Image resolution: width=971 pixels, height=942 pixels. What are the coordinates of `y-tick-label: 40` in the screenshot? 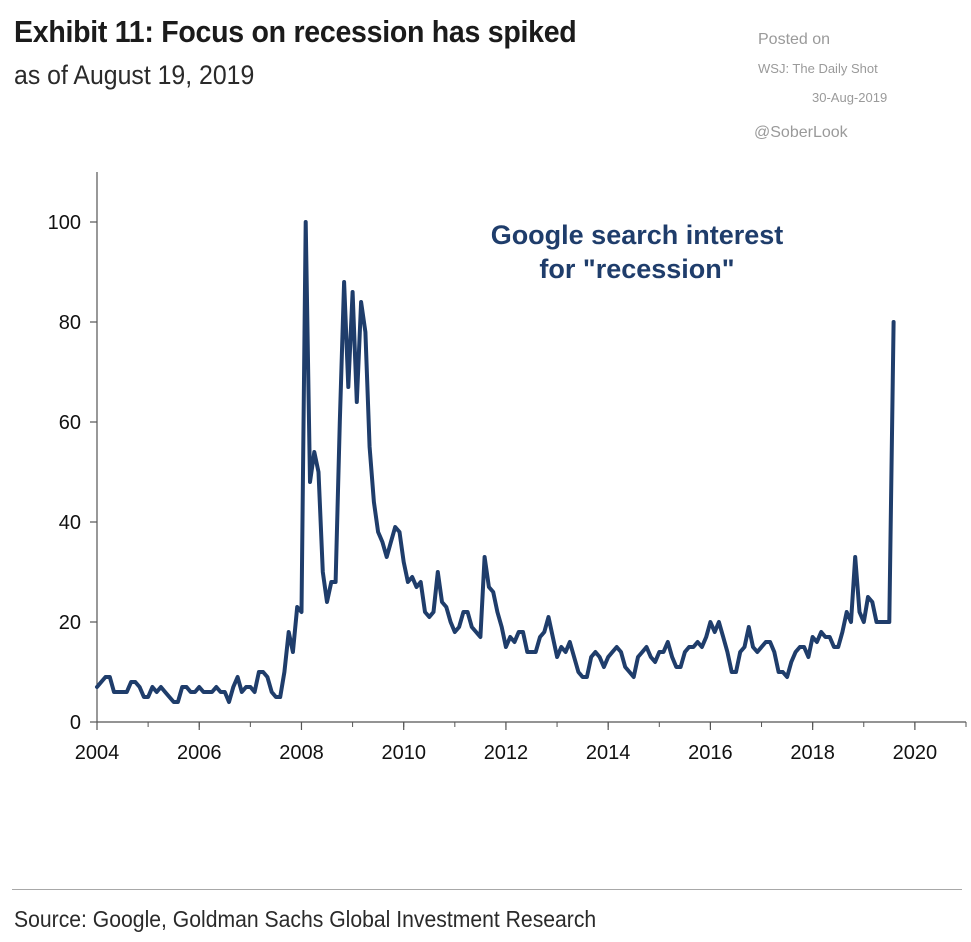 It's located at (70, 523).